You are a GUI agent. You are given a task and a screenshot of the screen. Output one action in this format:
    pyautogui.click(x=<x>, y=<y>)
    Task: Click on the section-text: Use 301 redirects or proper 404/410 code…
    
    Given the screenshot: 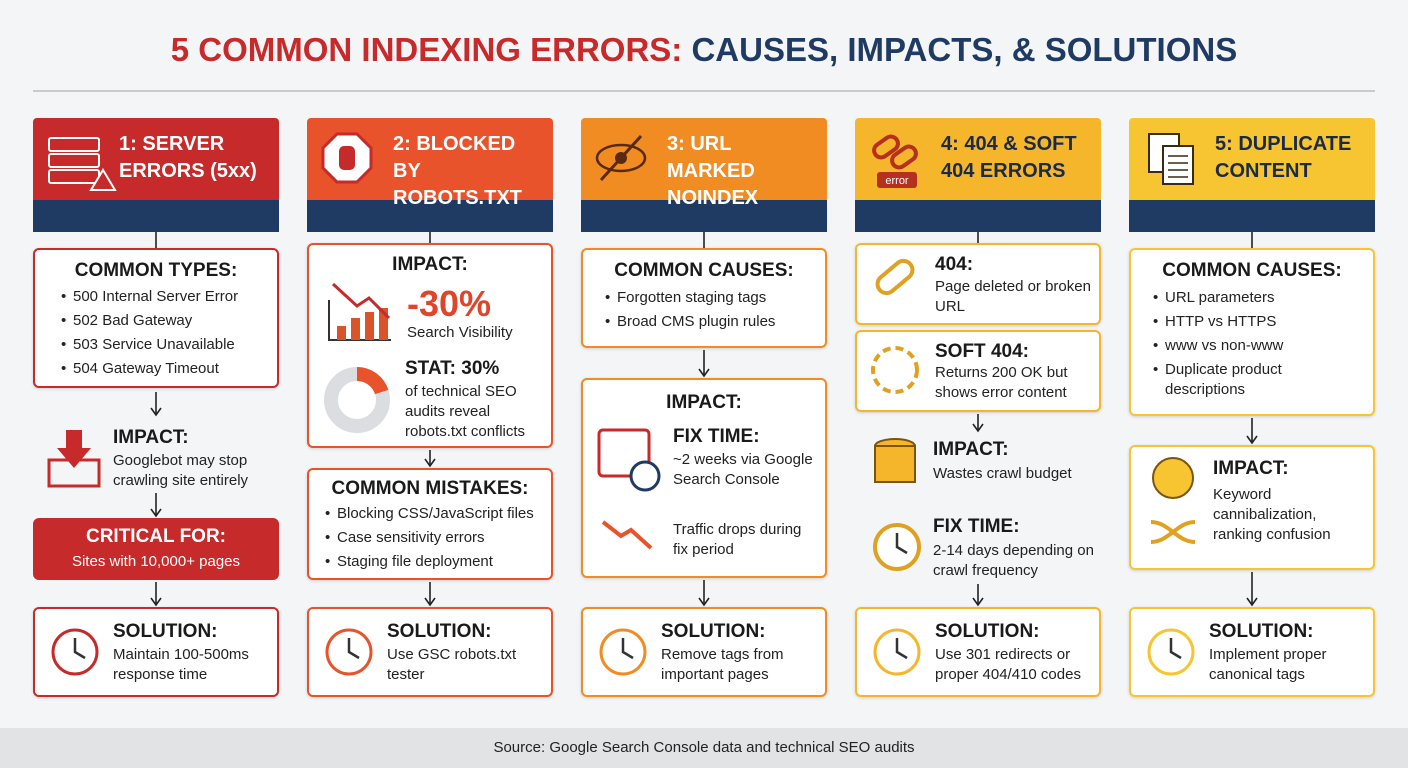 What is the action you would take?
    pyautogui.click(x=1008, y=664)
    